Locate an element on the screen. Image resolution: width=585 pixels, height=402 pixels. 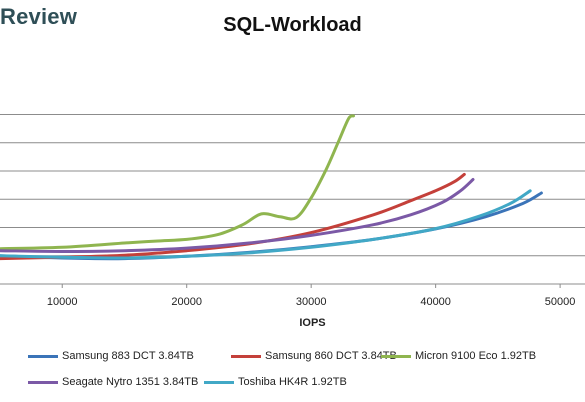
legend-label-seagate-nytro: Seagate Nytro 1351 3.84TB is located at coordinates (130, 382).